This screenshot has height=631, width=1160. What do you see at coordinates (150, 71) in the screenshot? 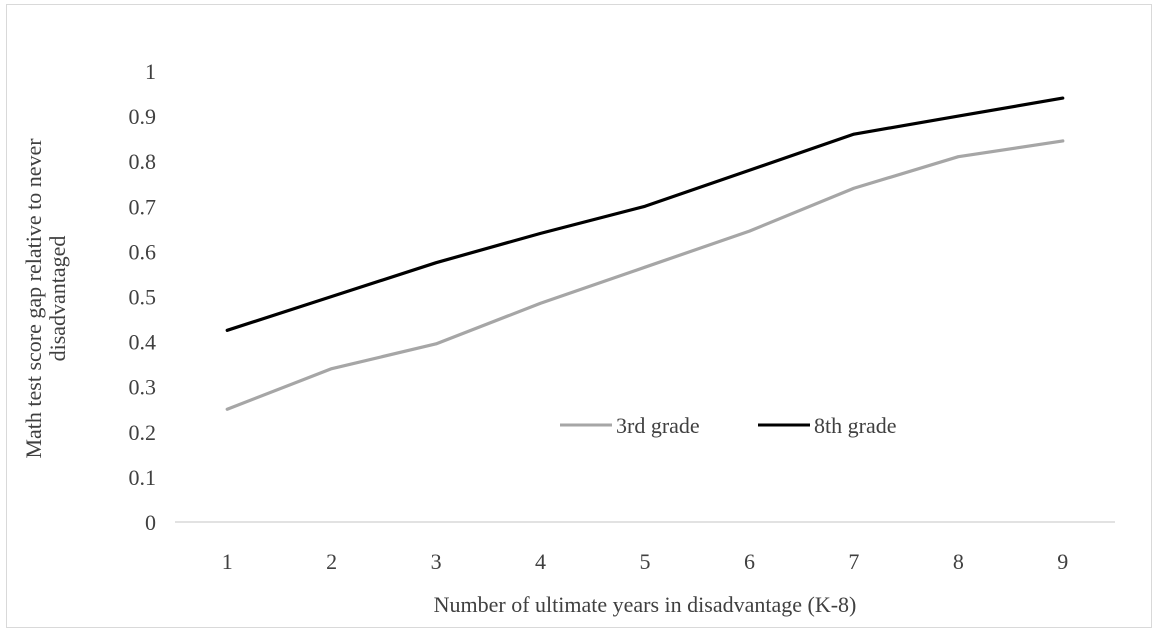
I see `y-tick-label: 1` at bounding box center [150, 71].